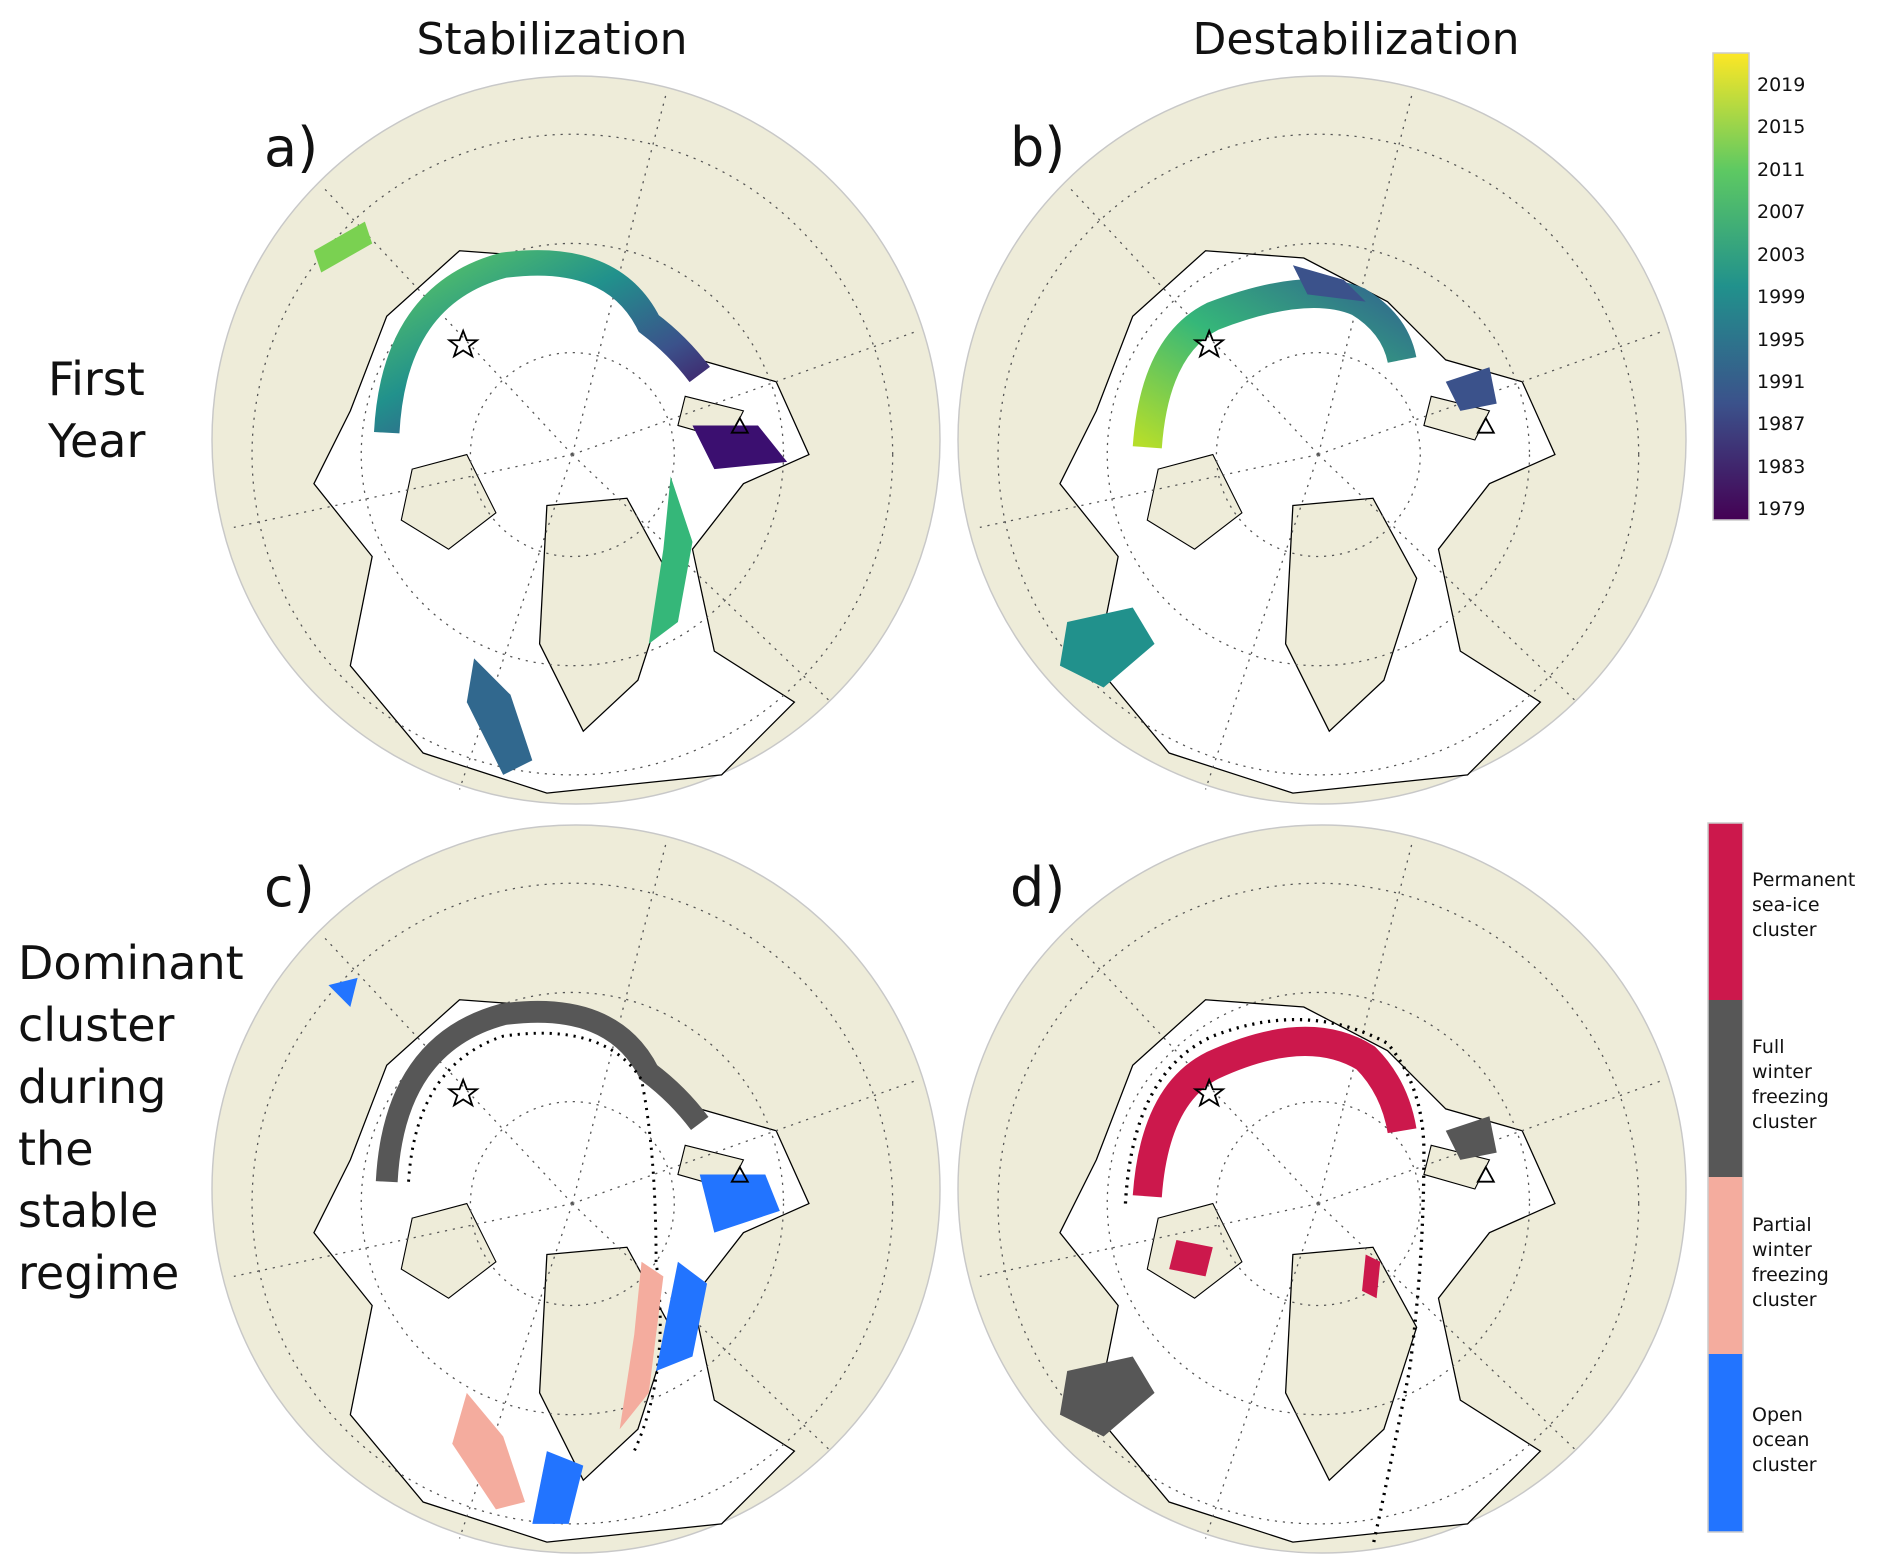 The height and width of the screenshot is (1560, 1892). Describe the element at coordinates (1471, 1138) in the screenshot. I see `full-winter-freezing-barents` at that location.